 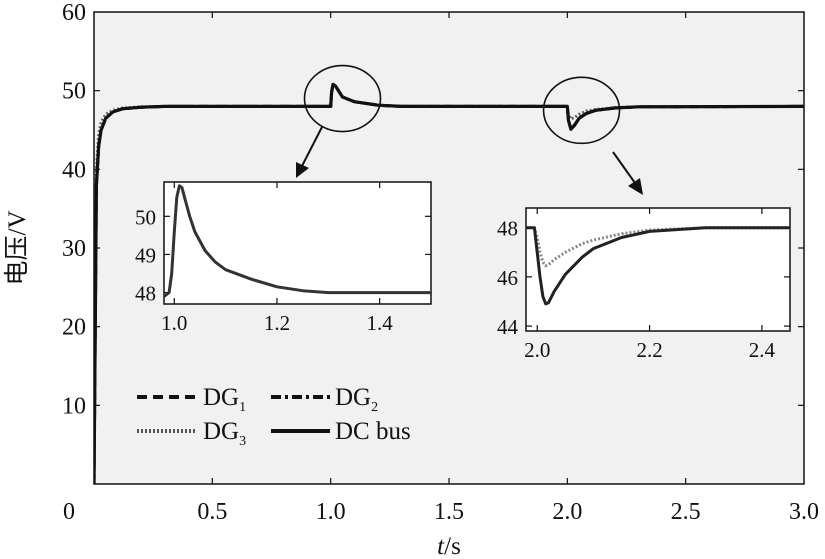 What do you see at coordinates (145, 255) in the screenshot?
I see `inset1-ytick-label-1: 49` at bounding box center [145, 255].